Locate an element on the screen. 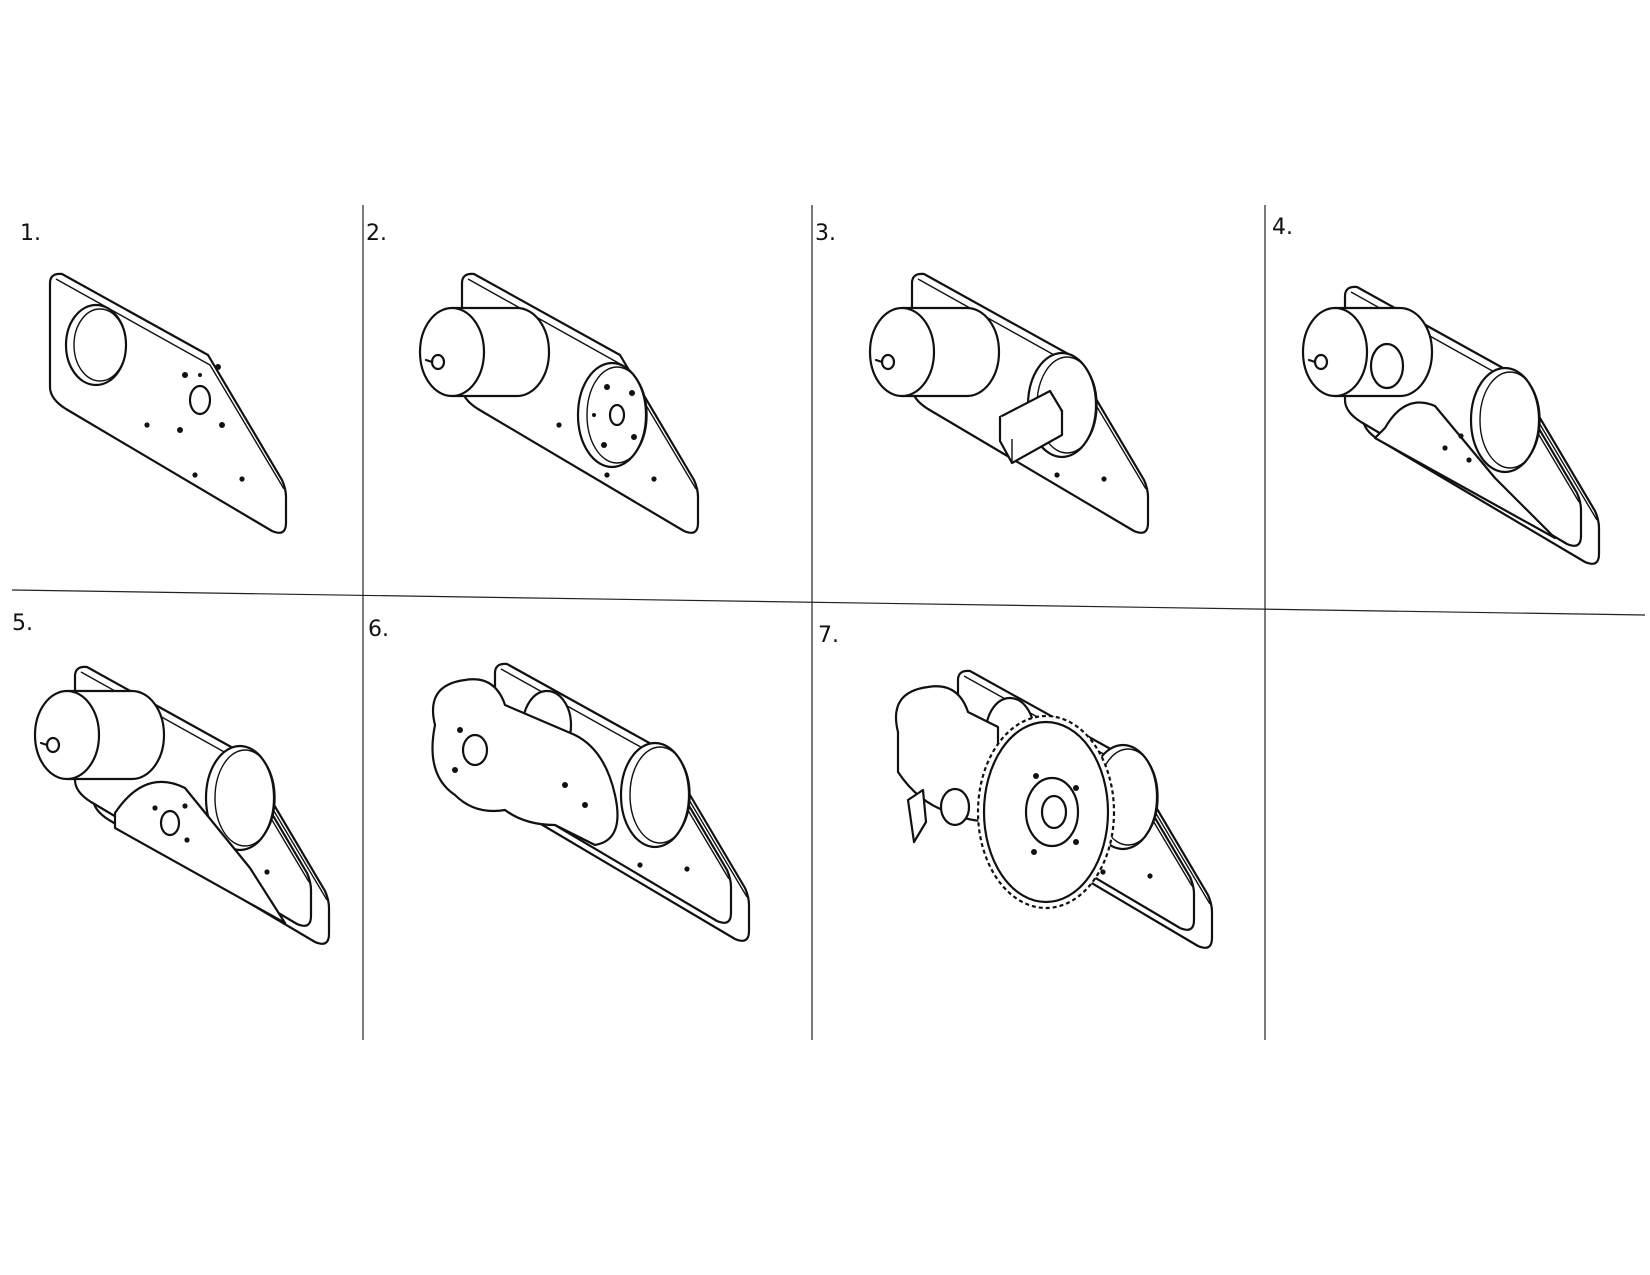 Image resolution: width=1650 pixels, height=1275 pixels. step-7-illustration is located at coordinates (1054, 809).